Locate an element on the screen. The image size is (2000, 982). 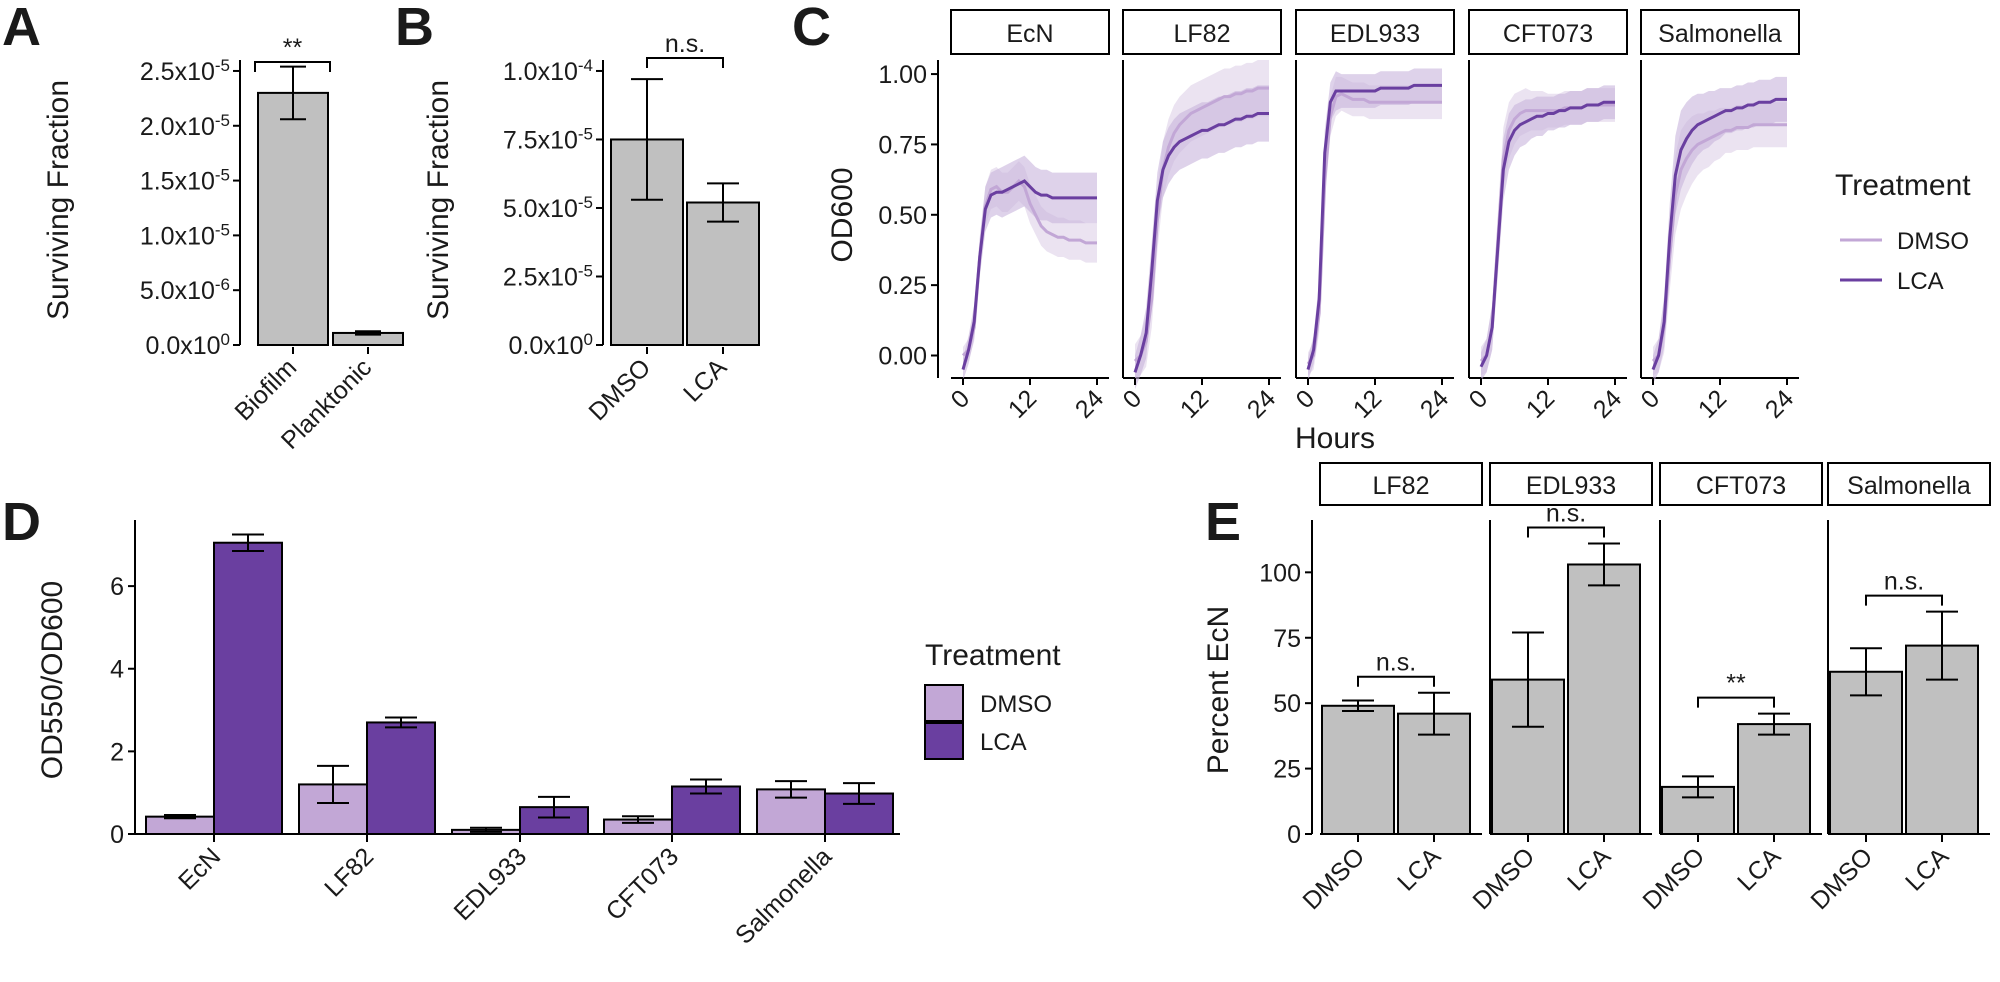
panel-d-y-axis-title: OD550/OD600 is located at coordinates (52, 680).